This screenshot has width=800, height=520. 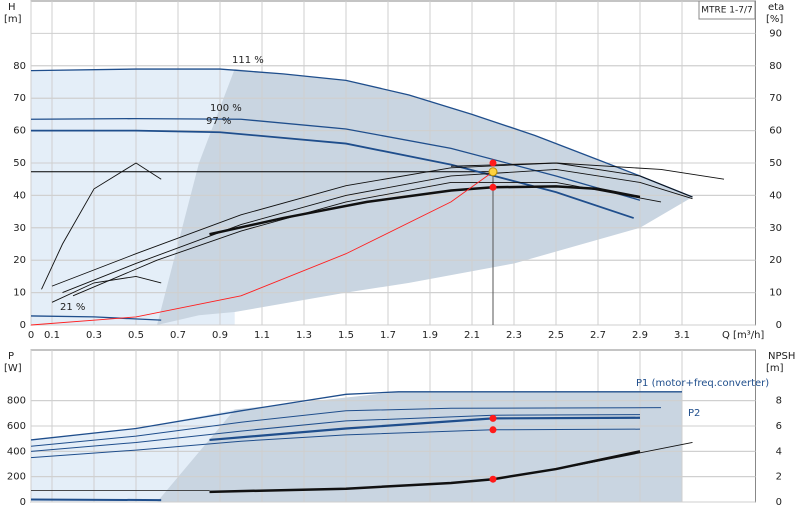 What do you see at coordinates (220, 335) in the screenshot?
I see `x-tick-label: 0.9` at bounding box center [220, 335].